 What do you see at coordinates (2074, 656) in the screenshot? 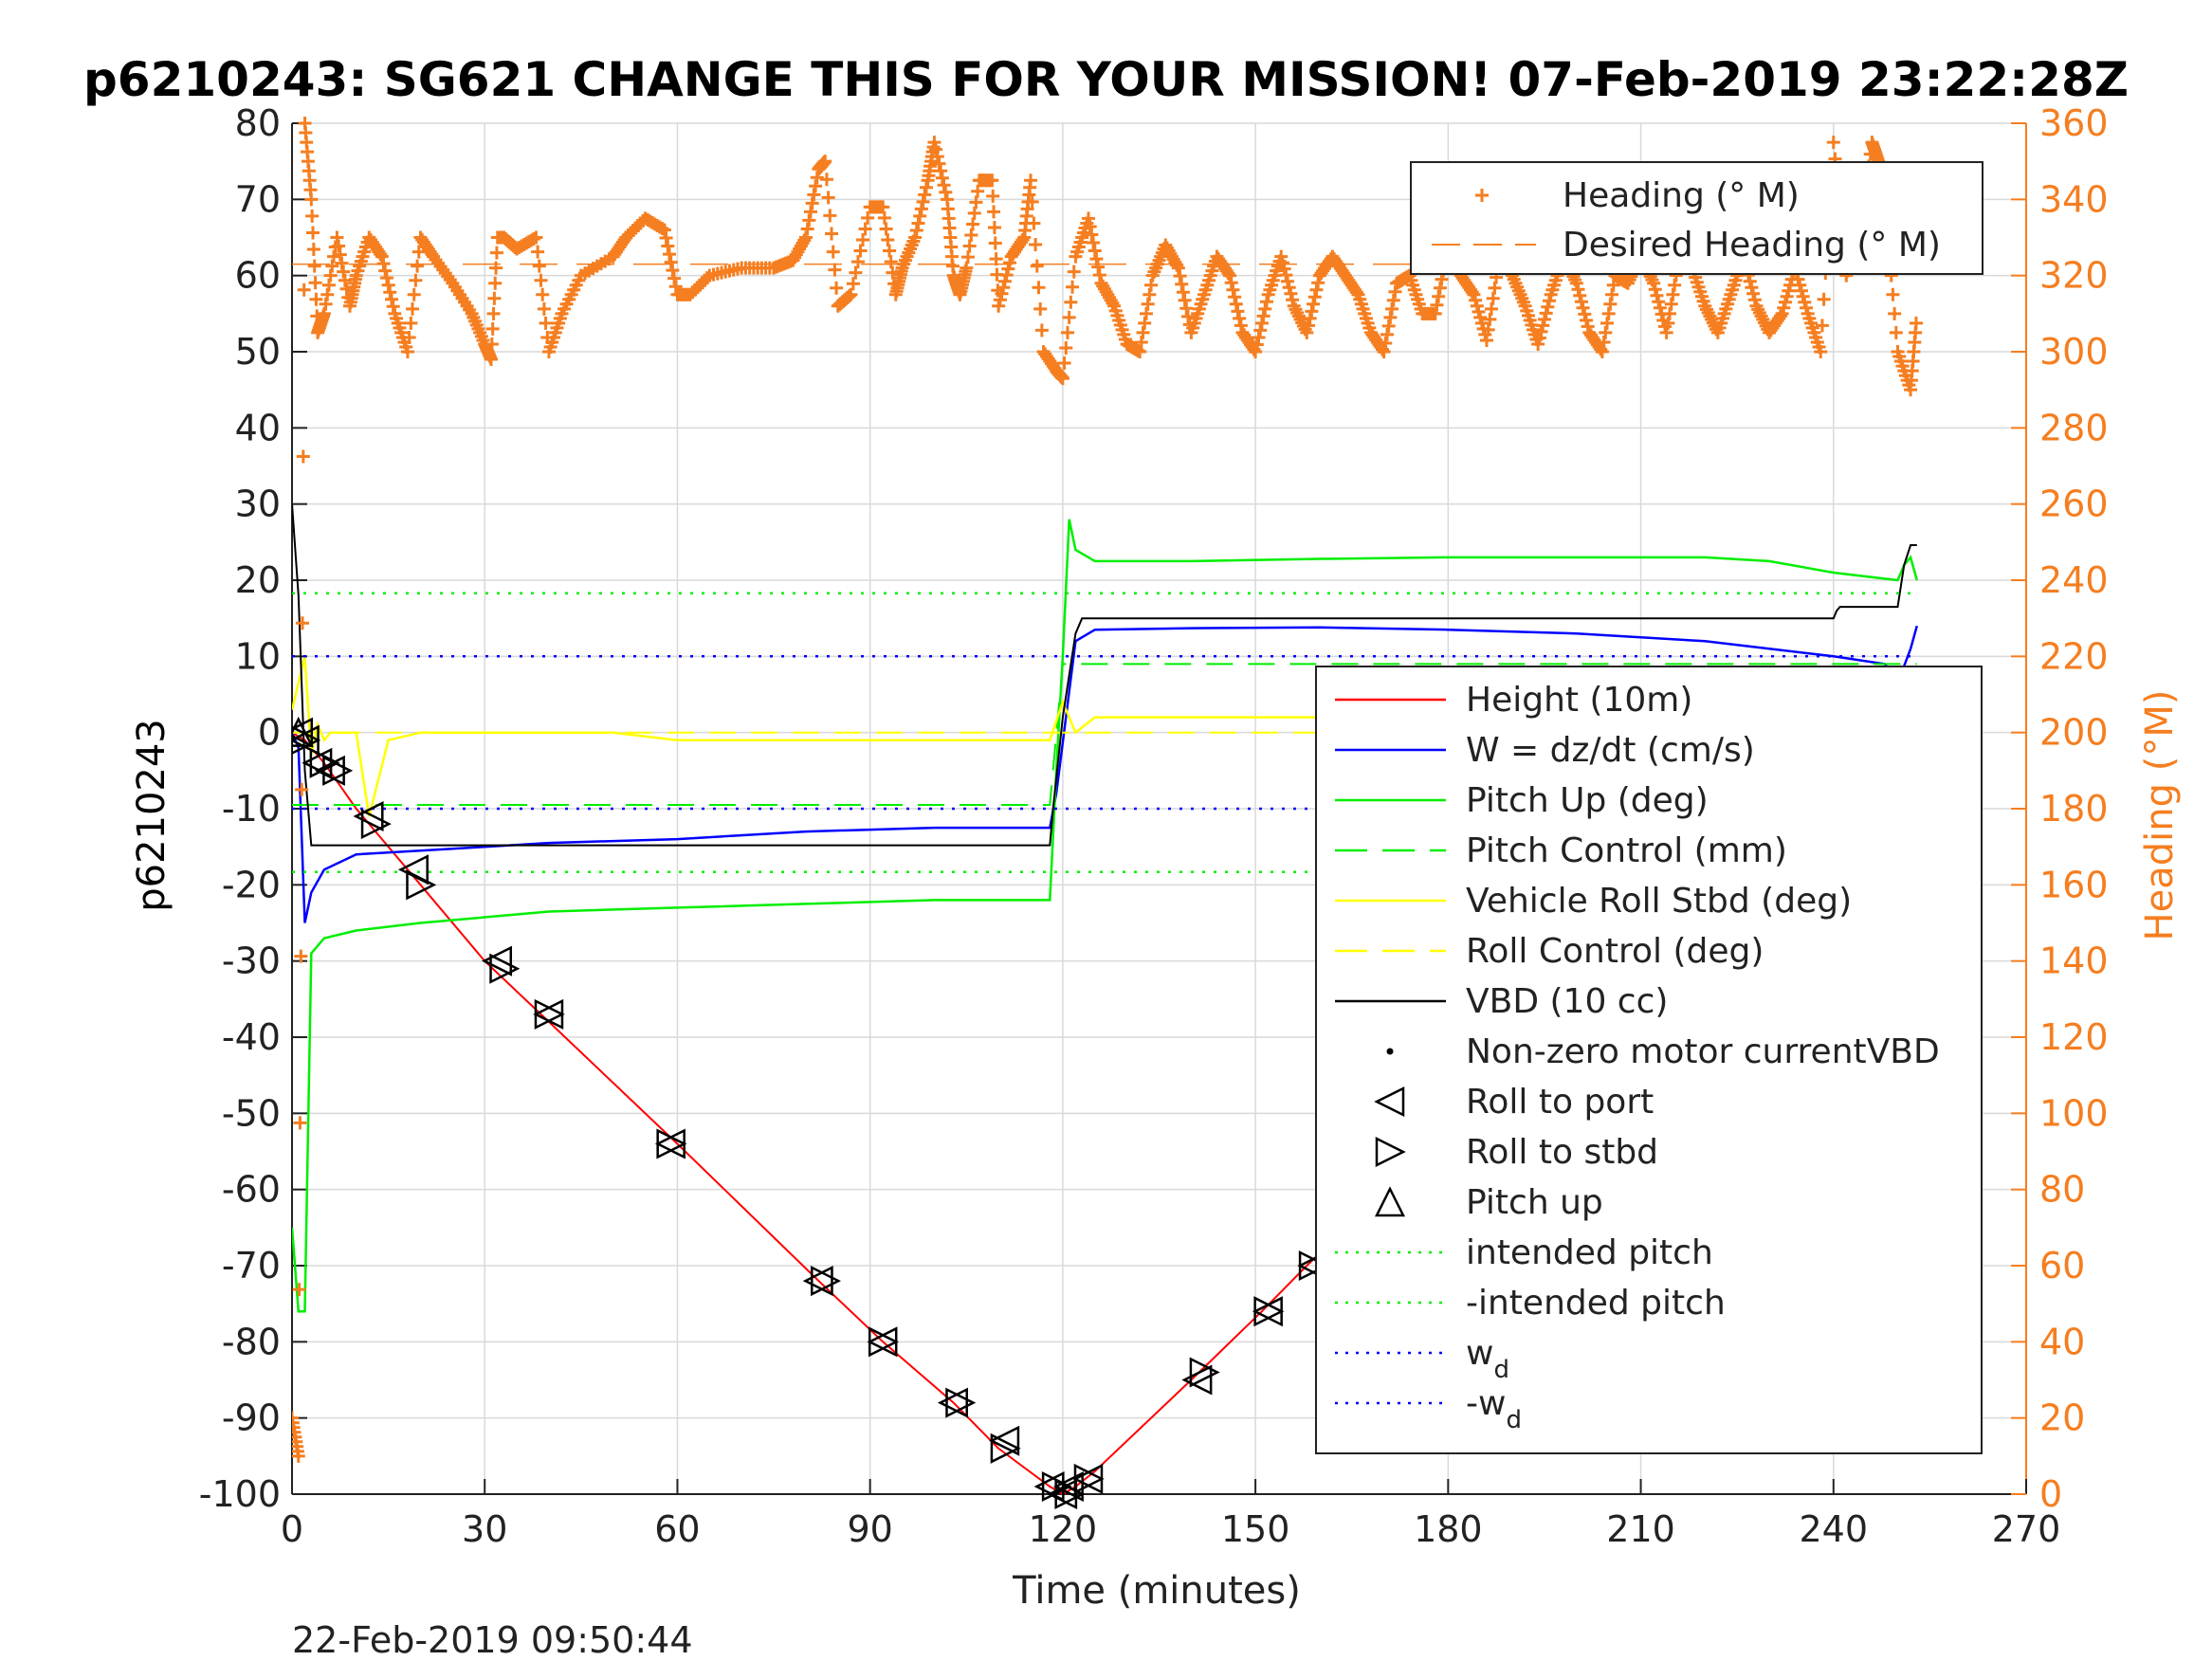
I see `y-tick-label-right: 220` at bounding box center [2074, 656].